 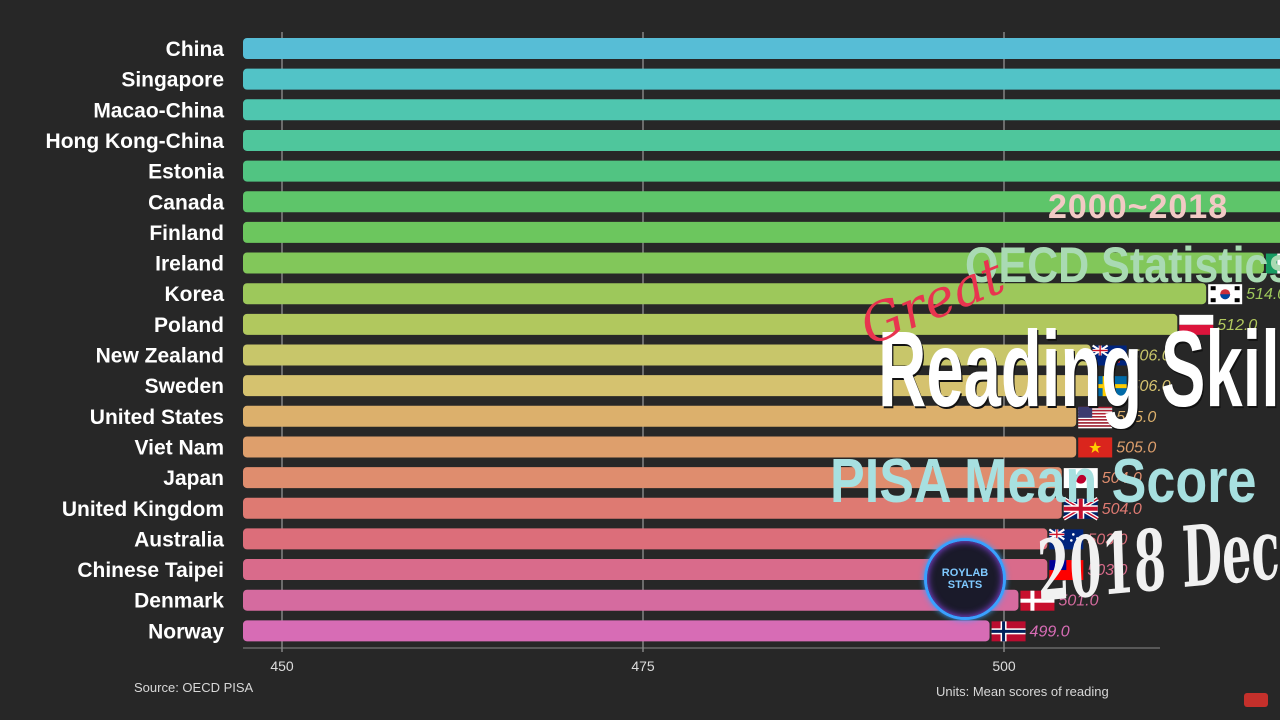 I want to click on country-label: Denmark, so click(x=179, y=601).